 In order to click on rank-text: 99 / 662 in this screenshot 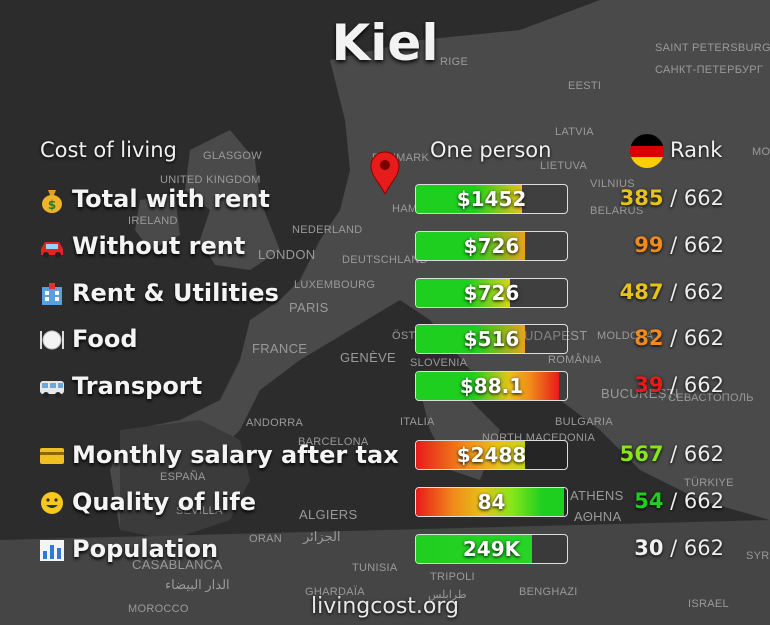, I will do `click(679, 245)`.